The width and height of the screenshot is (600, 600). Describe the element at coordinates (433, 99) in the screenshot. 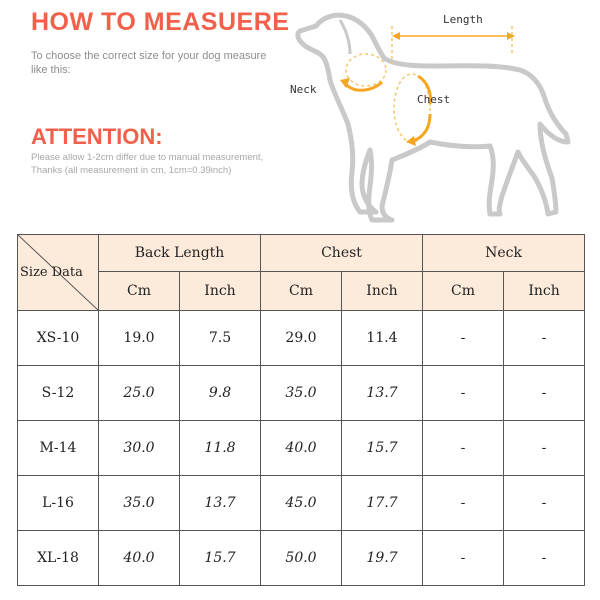

I see `chest-label: Chest` at that location.